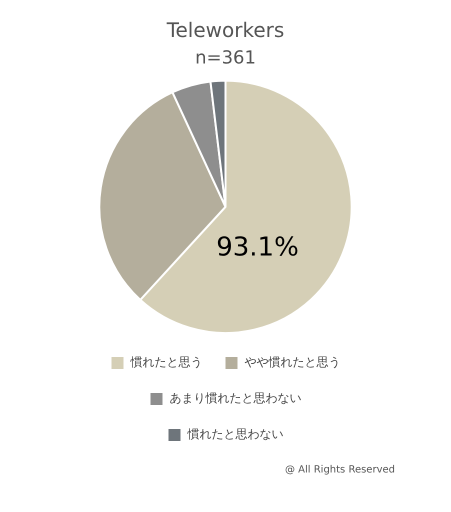 The height and width of the screenshot is (512, 451). I want to click on legend-label: 慣れたと思わない, so click(235, 434).